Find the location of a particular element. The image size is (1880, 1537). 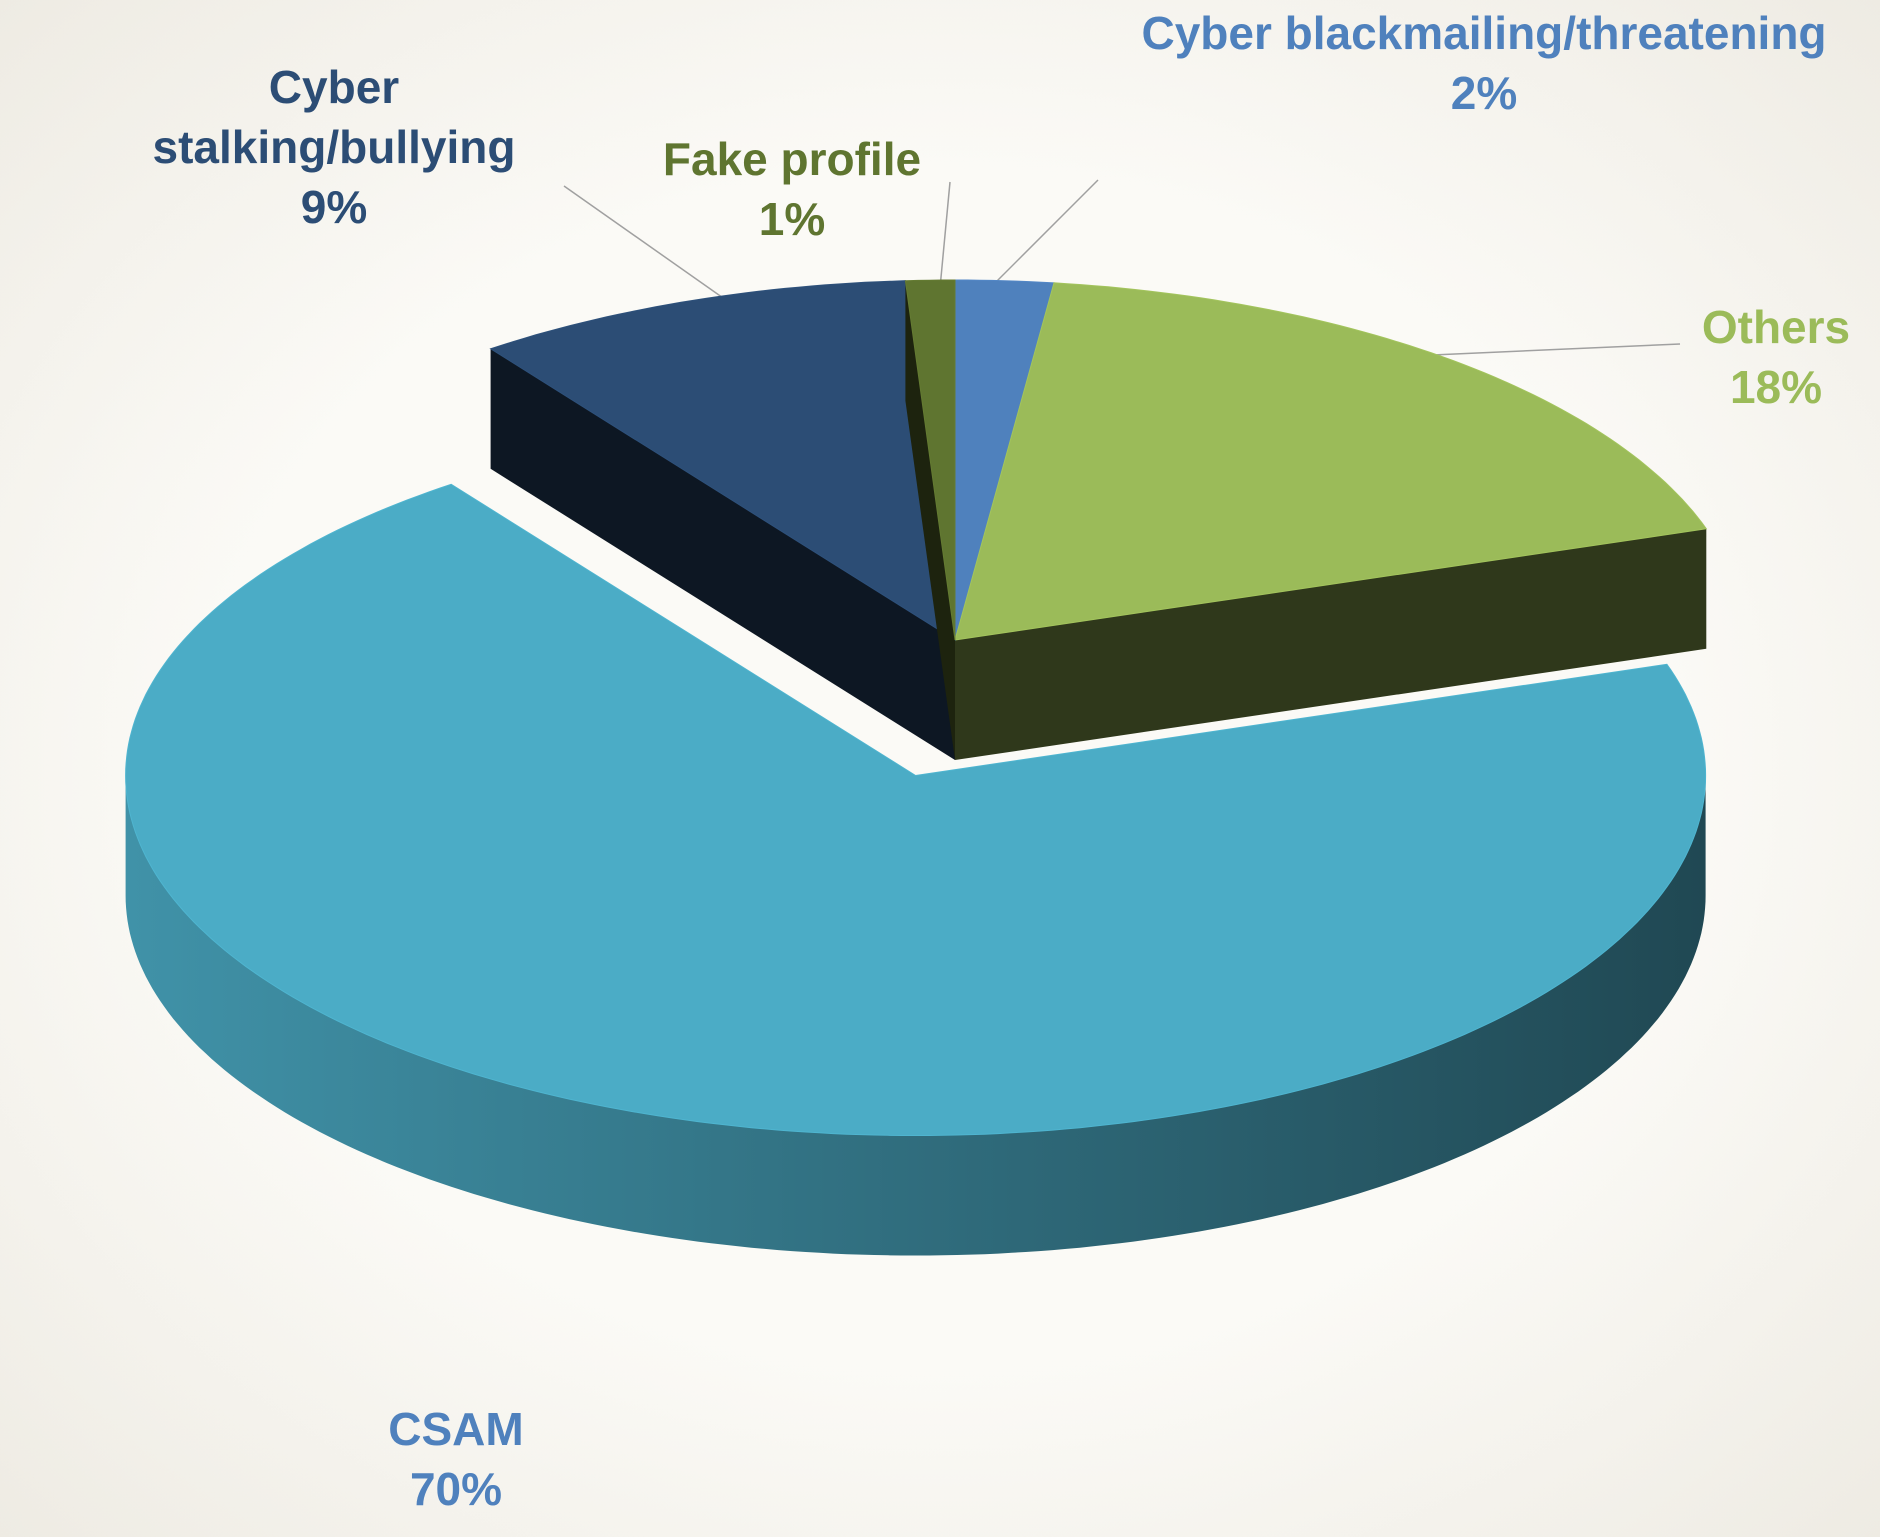

value-label: 1% is located at coordinates (792, 218).